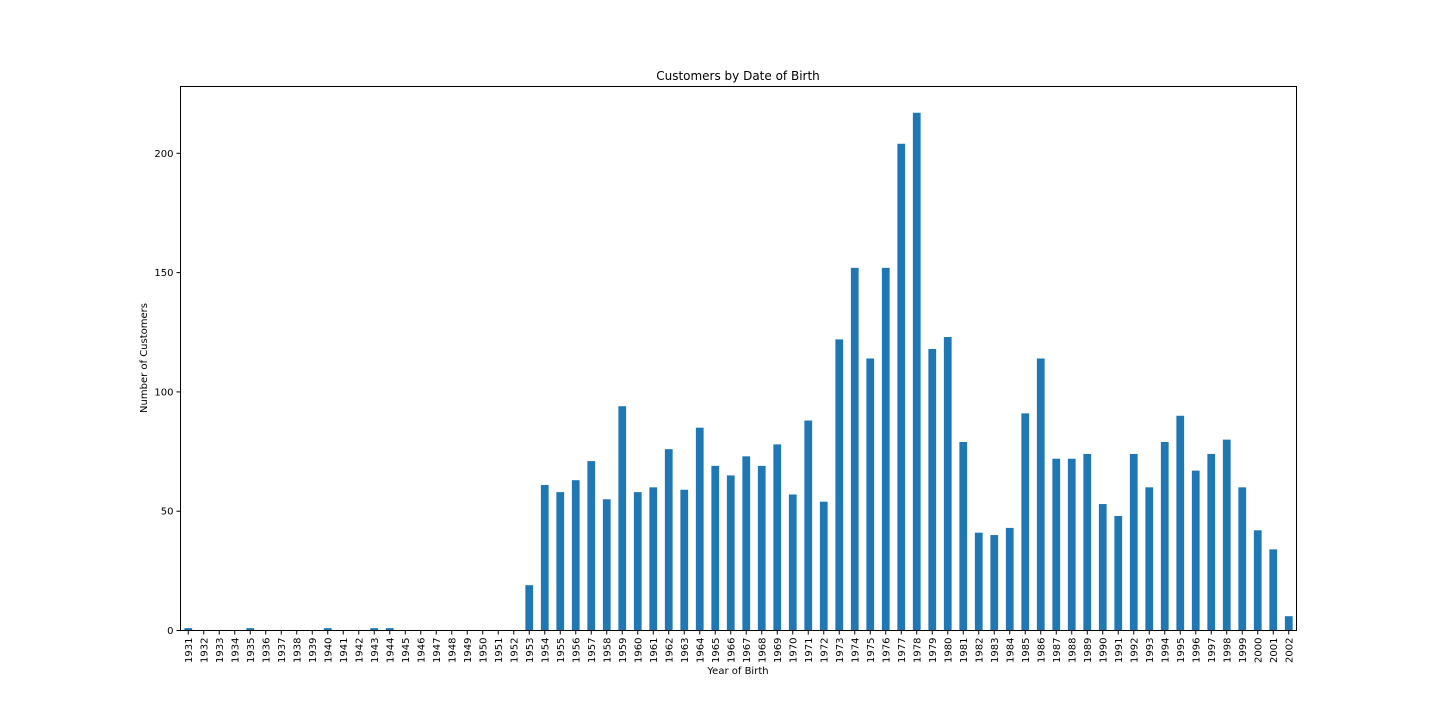  What do you see at coordinates (933, 650) in the screenshot?
I see `x-tick-label: 1979` at bounding box center [933, 650].